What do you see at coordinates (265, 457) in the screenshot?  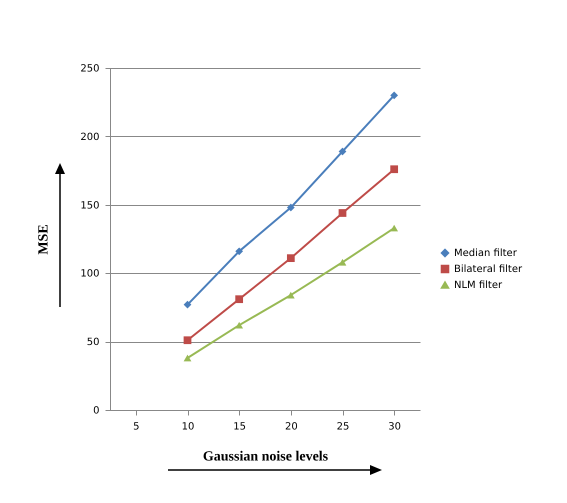 I see `x-axis-title: Gaussian noise levels` at bounding box center [265, 457].